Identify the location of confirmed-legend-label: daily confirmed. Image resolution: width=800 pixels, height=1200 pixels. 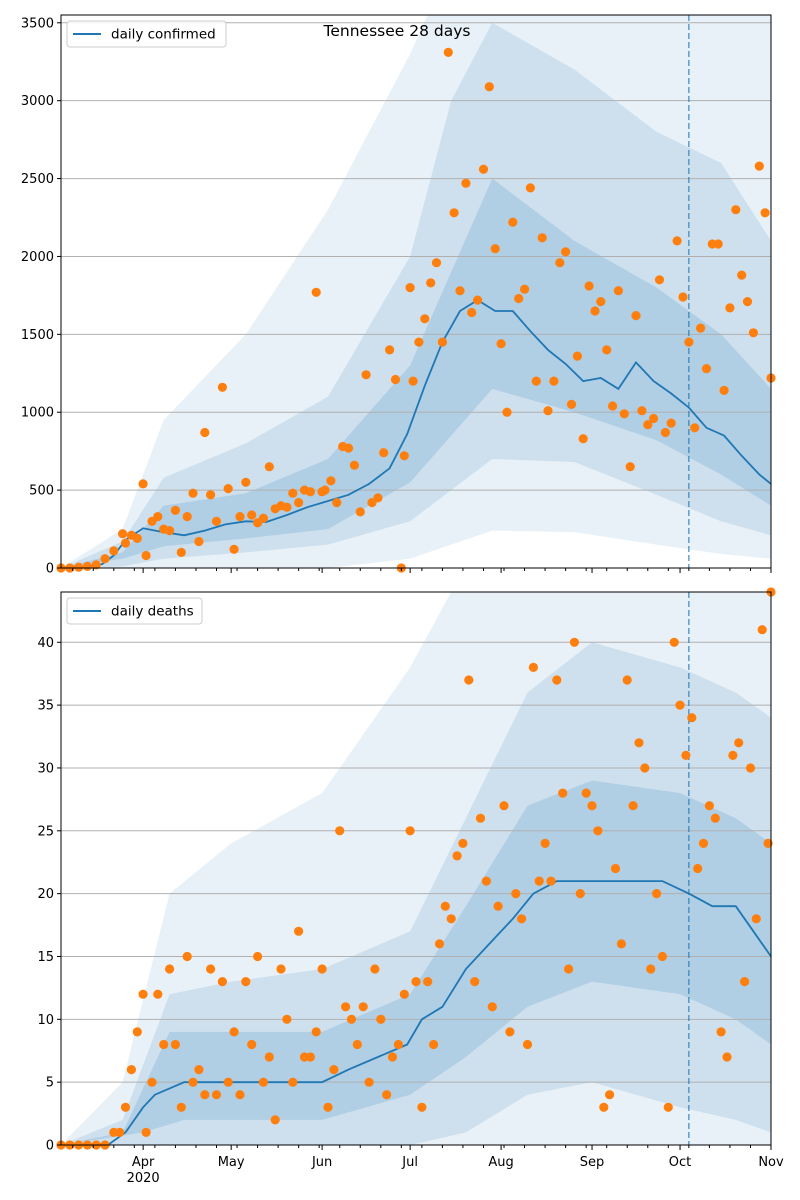
(163, 35).